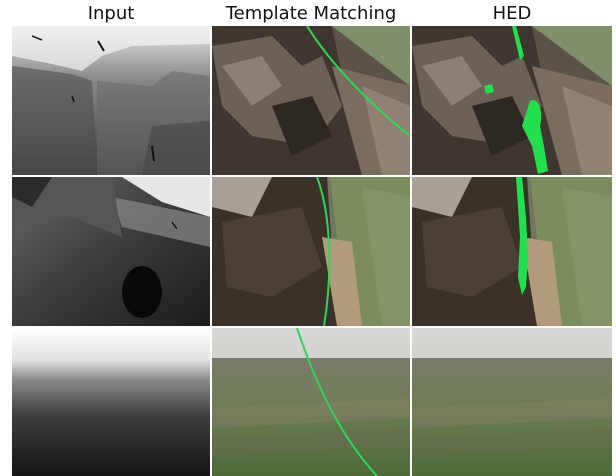 The width and height of the screenshot is (616, 476). I want to click on row2-hed-image, so click(512, 251).